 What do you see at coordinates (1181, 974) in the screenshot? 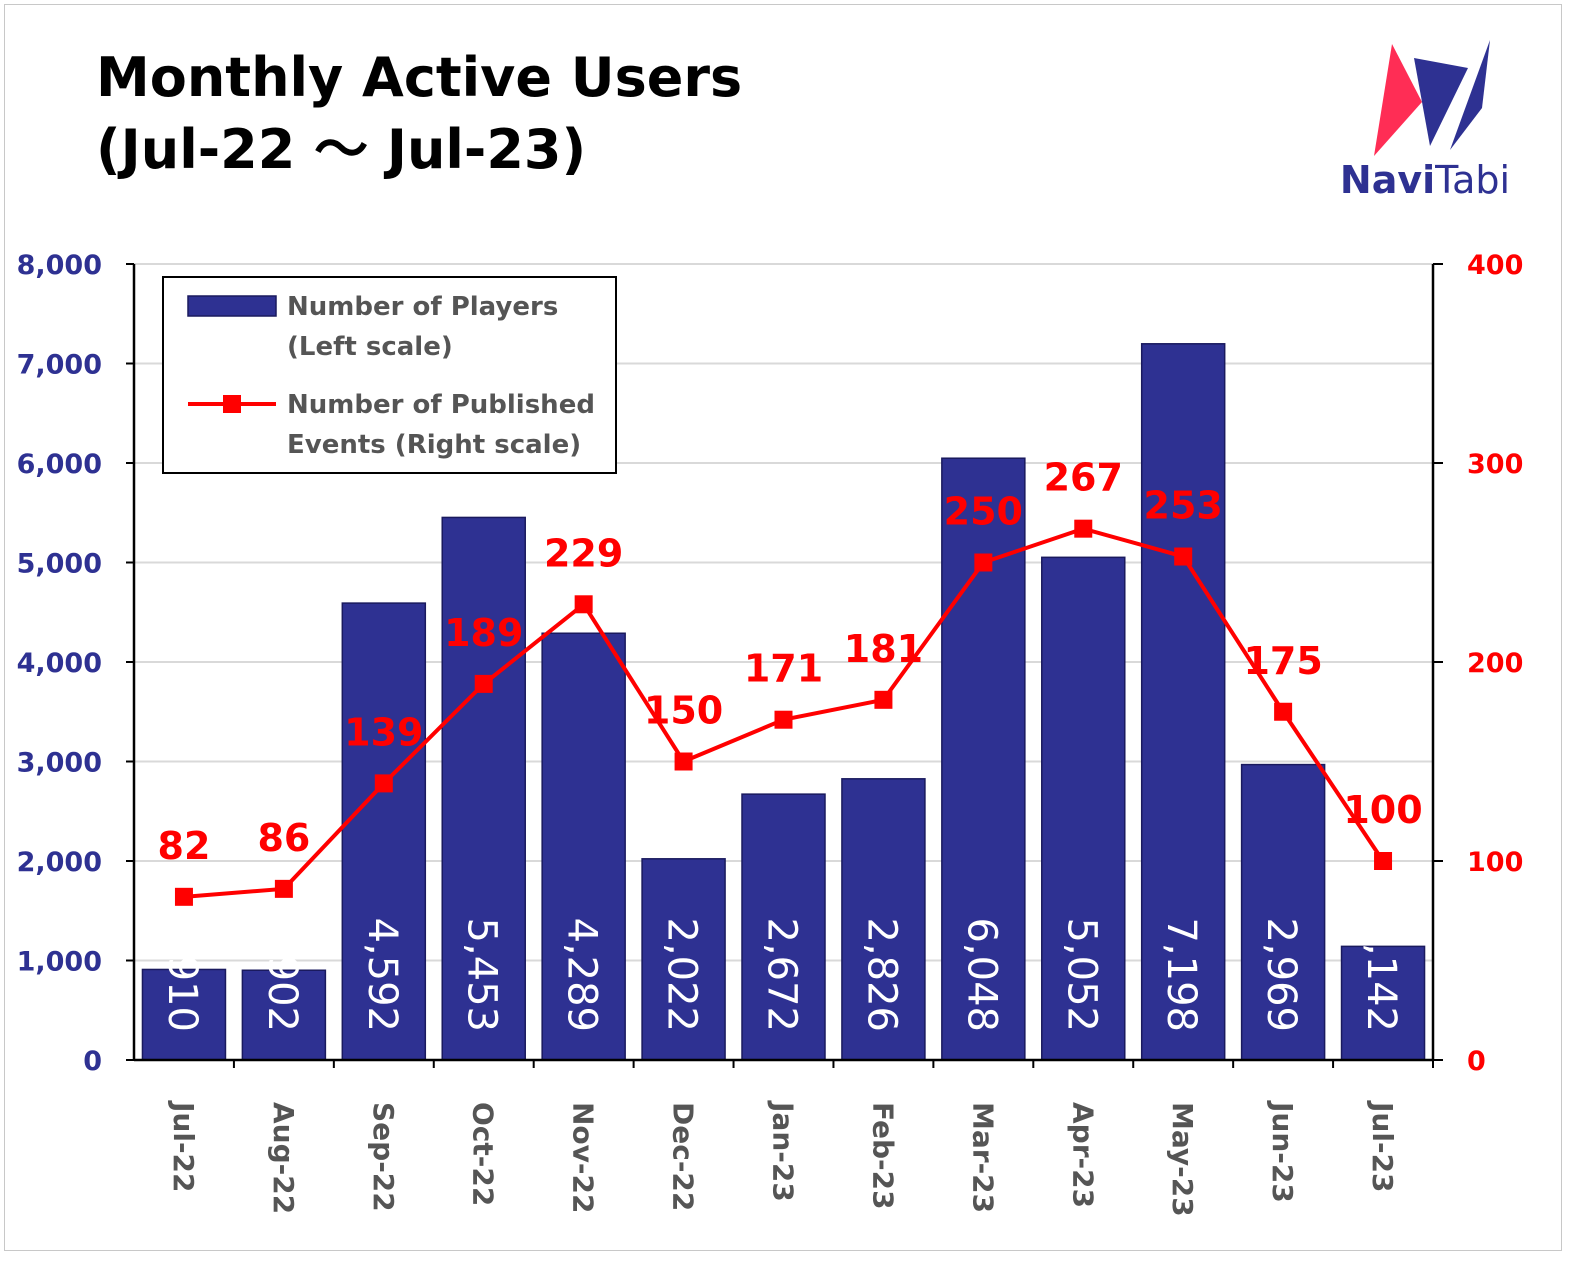
I see `bar-value-label: 7,198` at bounding box center [1181, 974].